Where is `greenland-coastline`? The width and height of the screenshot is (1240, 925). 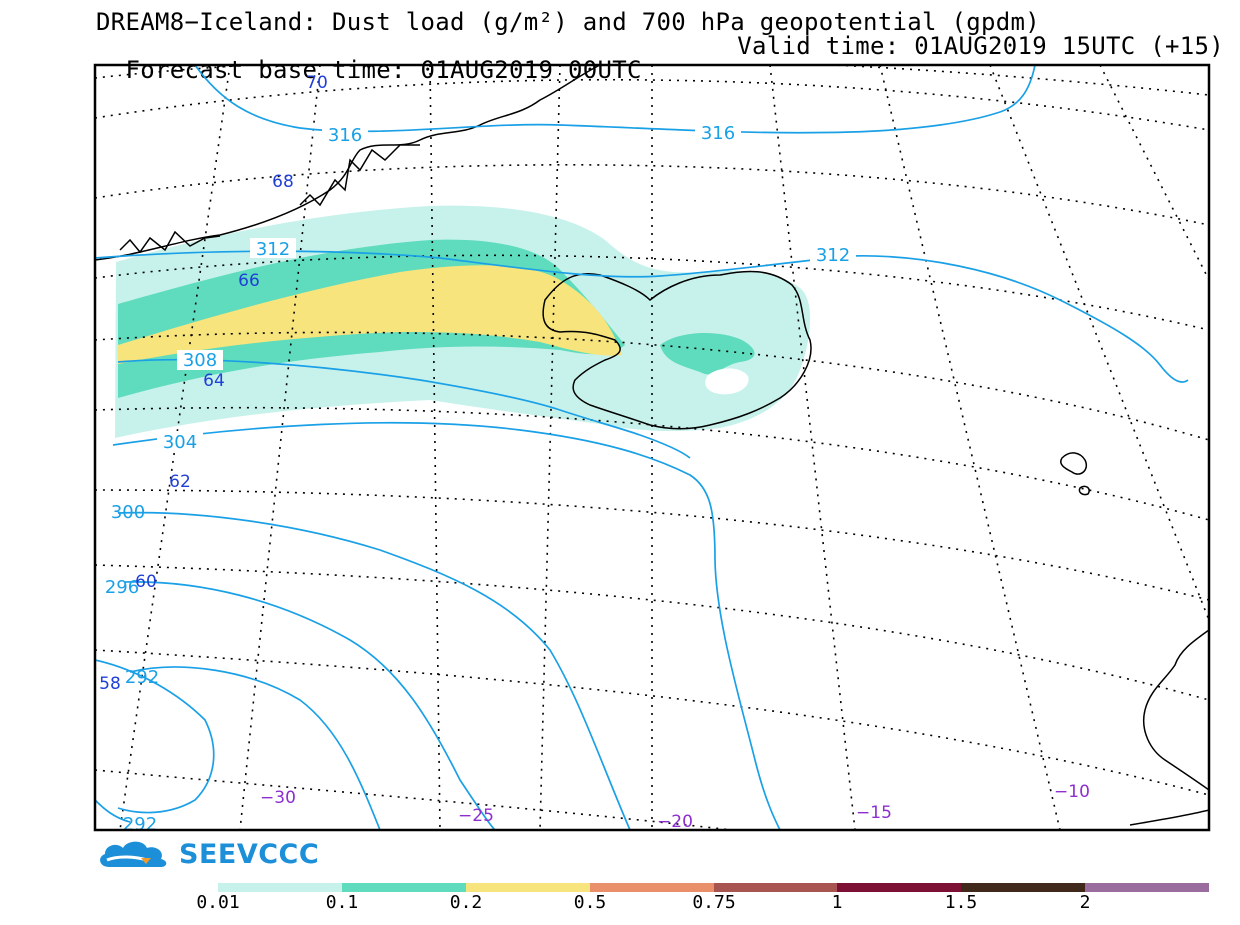 greenland-coastline is located at coordinates (348, 163).